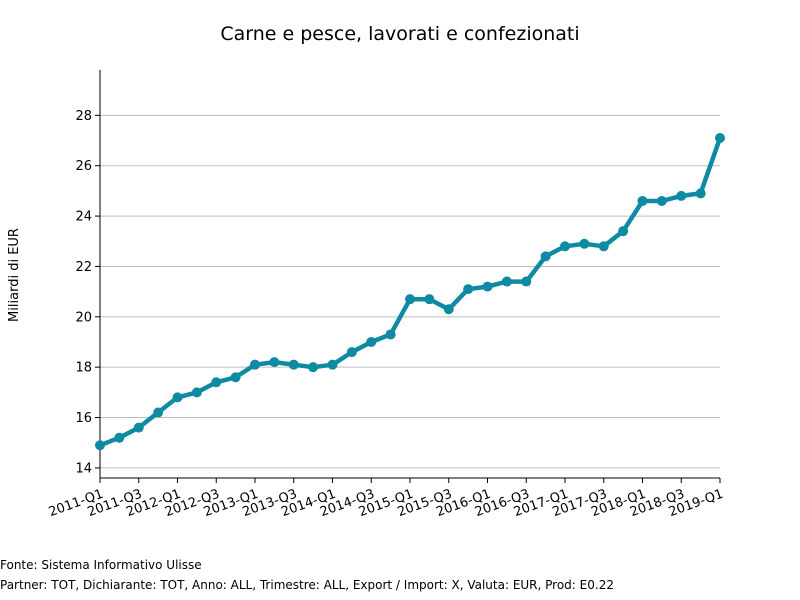 The image size is (800, 600). Describe the element at coordinates (83, 368) in the screenshot. I see `y-tick-label: 18` at that location.